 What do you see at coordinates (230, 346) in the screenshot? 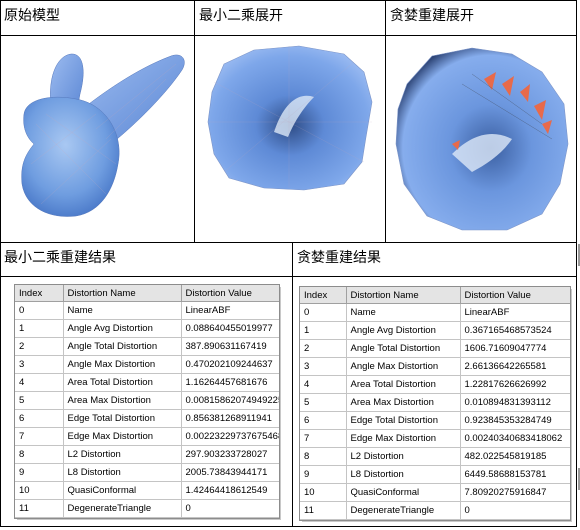
I see `cell-distortion-value: 387.890631167419` at bounding box center [230, 346].